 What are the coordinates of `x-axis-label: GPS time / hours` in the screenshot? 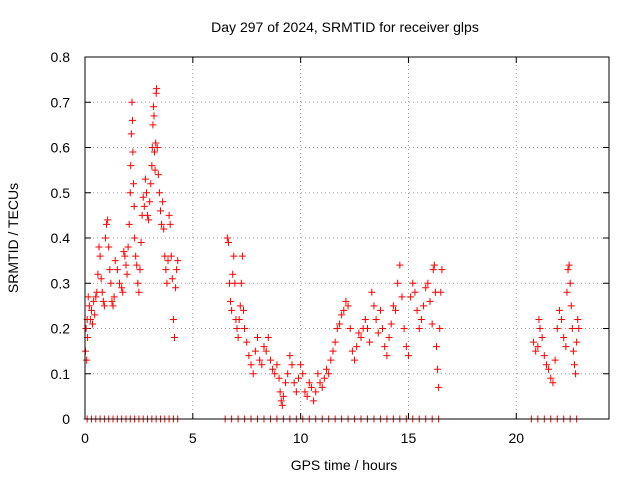 It's located at (344, 465).